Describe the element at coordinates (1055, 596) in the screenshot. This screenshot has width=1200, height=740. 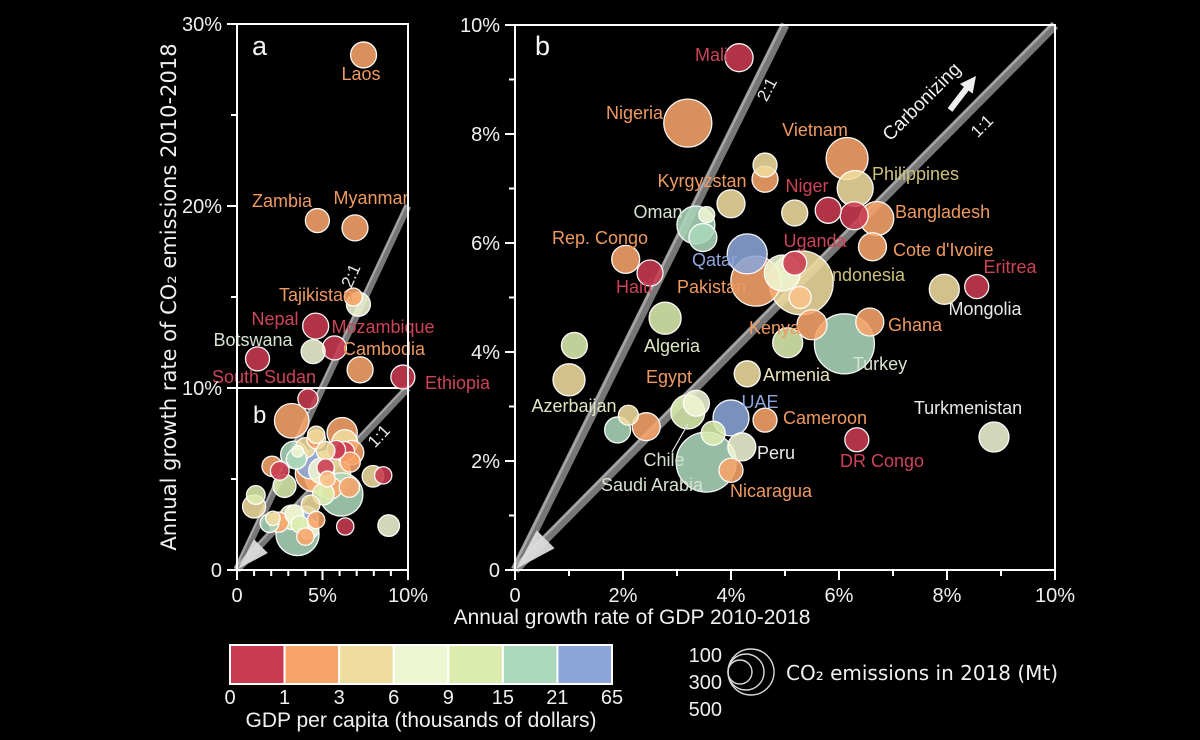
I see `x-tick-label: 10%` at that location.